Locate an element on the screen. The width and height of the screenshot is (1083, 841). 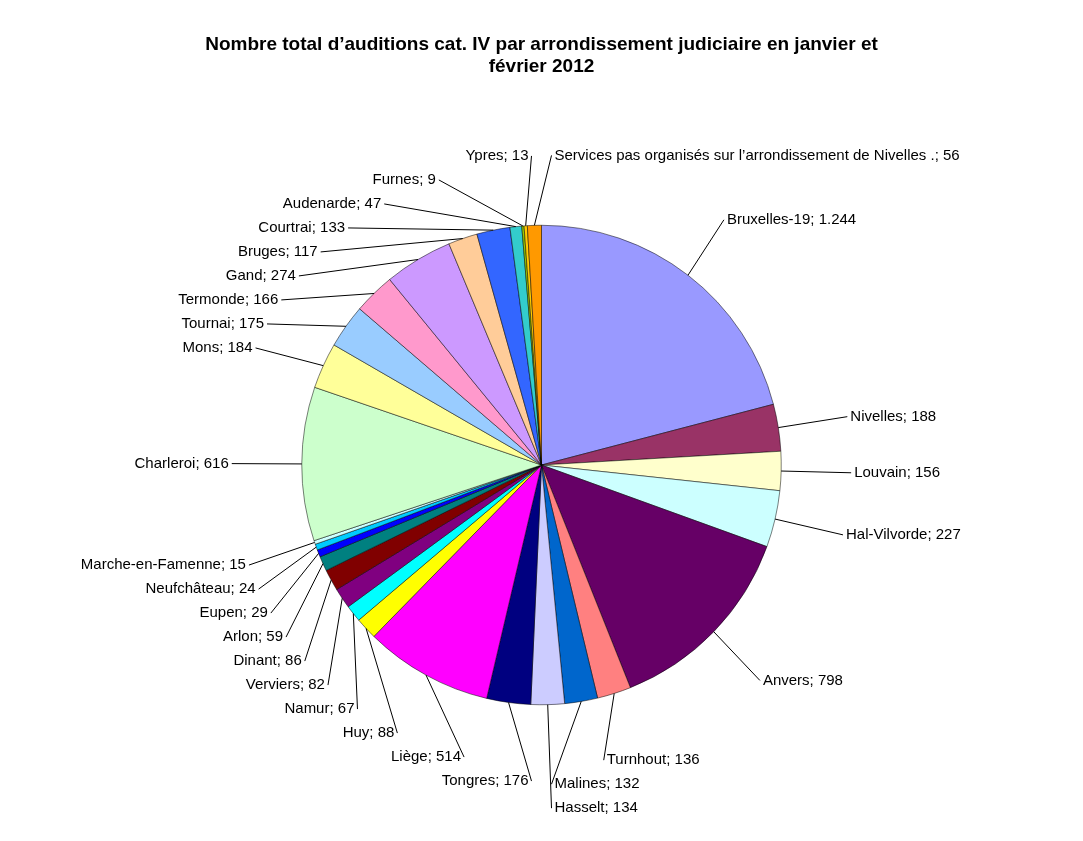
slice-label: Nivelles; 188 is located at coordinates (893, 415).